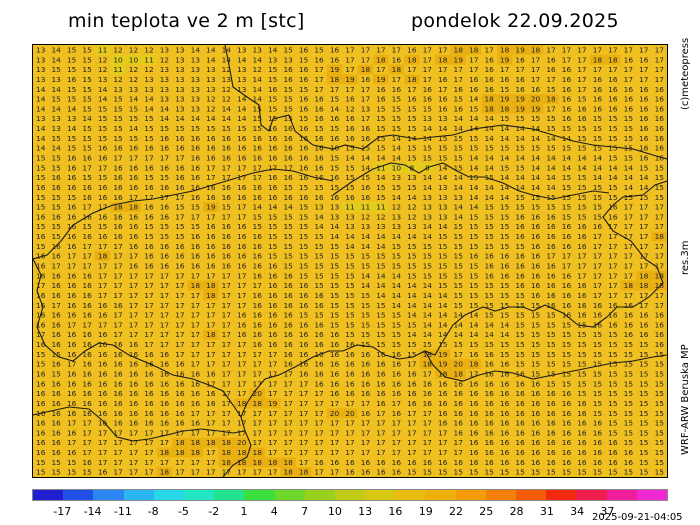 The height and width of the screenshot is (525, 700). I want to click on colorbar-tick-label: -2, so click(214, 511).